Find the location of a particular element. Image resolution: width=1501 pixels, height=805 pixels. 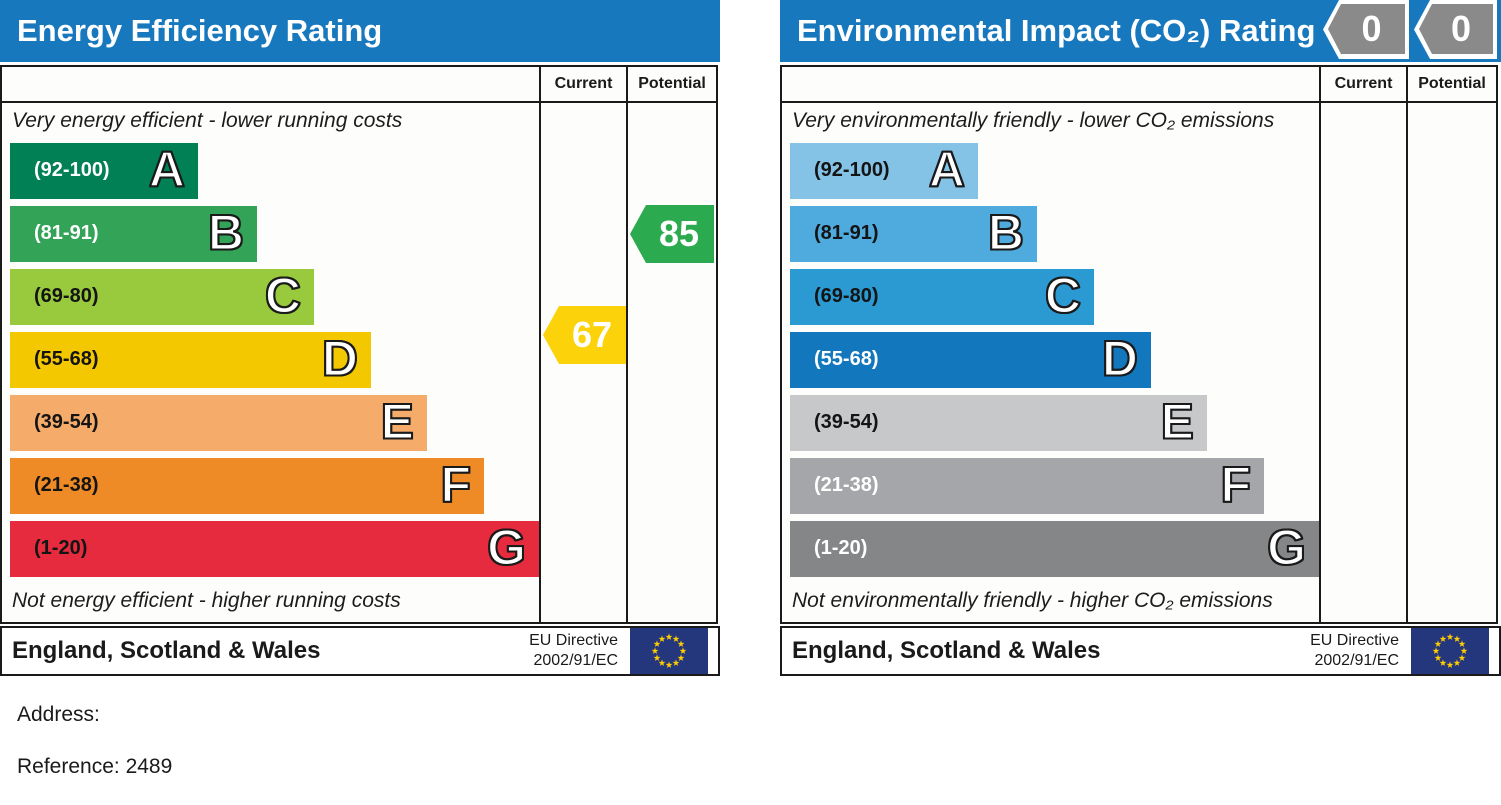

address-line: Address: is located at coordinates (94, 715).